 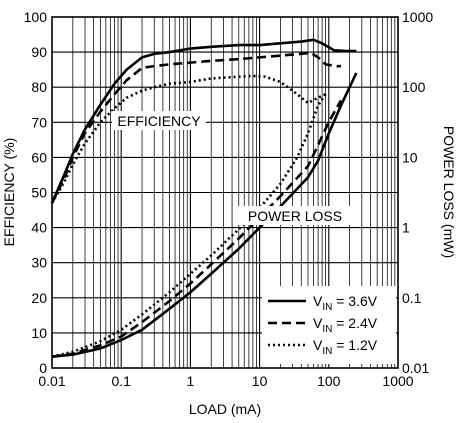 What do you see at coordinates (345, 325) in the screenshot?
I see `legend-label: VIN = 2.4V` at bounding box center [345, 325].